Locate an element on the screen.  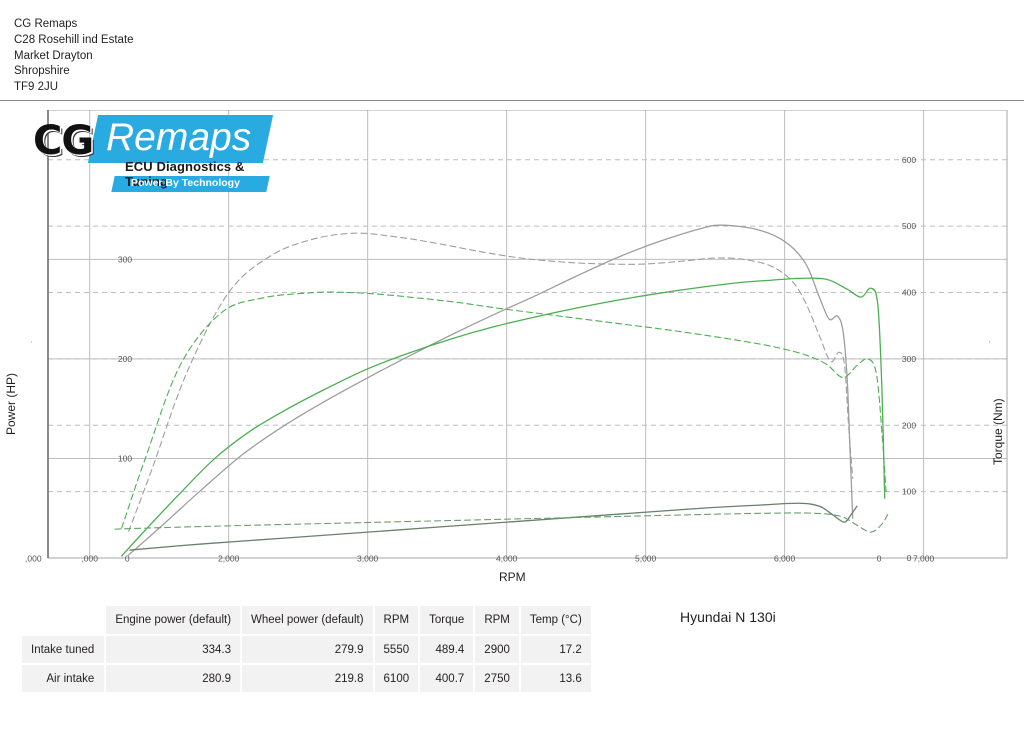
header-divider is located at coordinates (512, 100).